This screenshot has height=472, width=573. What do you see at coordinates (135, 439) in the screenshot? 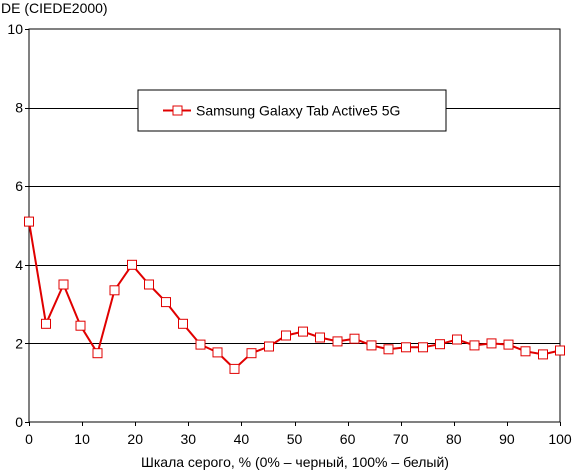
I see `x-tick-label: 20` at bounding box center [135, 439].